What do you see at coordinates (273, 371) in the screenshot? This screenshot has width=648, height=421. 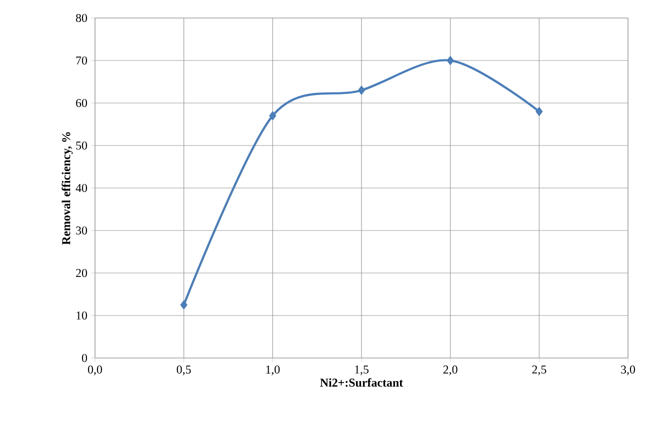 I see `x-tick-label: 1,0` at bounding box center [273, 371].